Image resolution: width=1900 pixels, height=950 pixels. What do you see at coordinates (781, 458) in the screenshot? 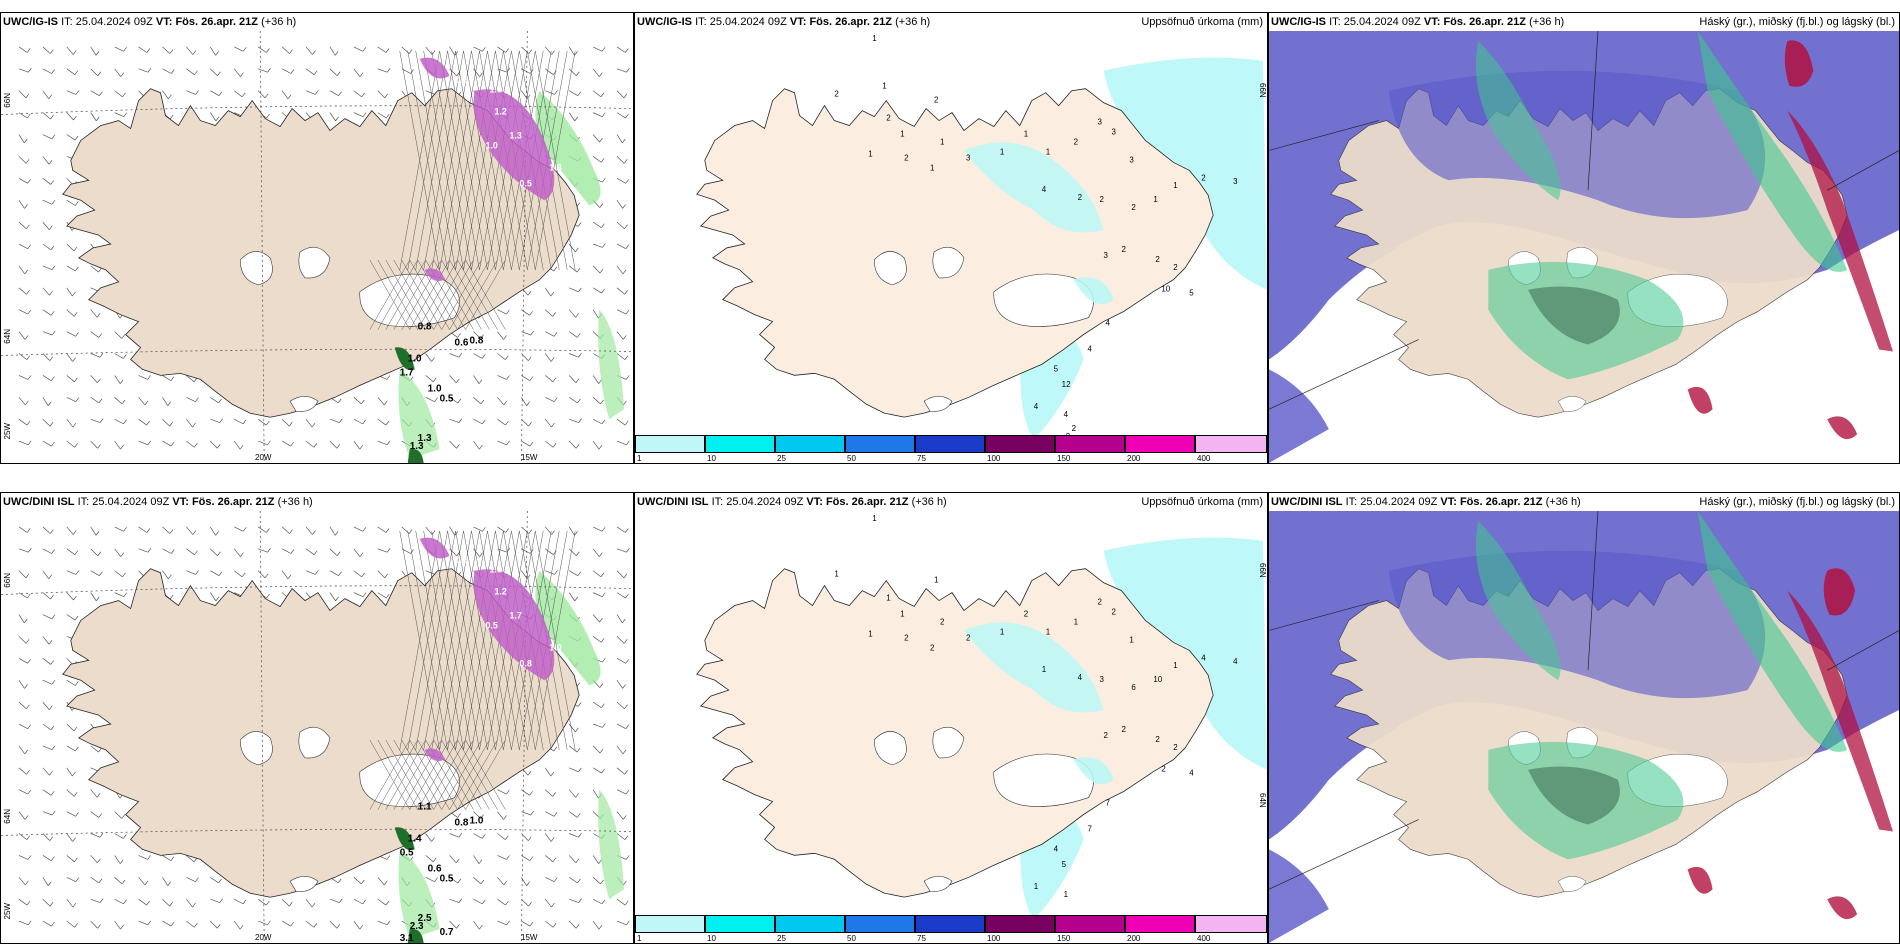
I see `colorbar-tick-label: 25` at bounding box center [781, 458].